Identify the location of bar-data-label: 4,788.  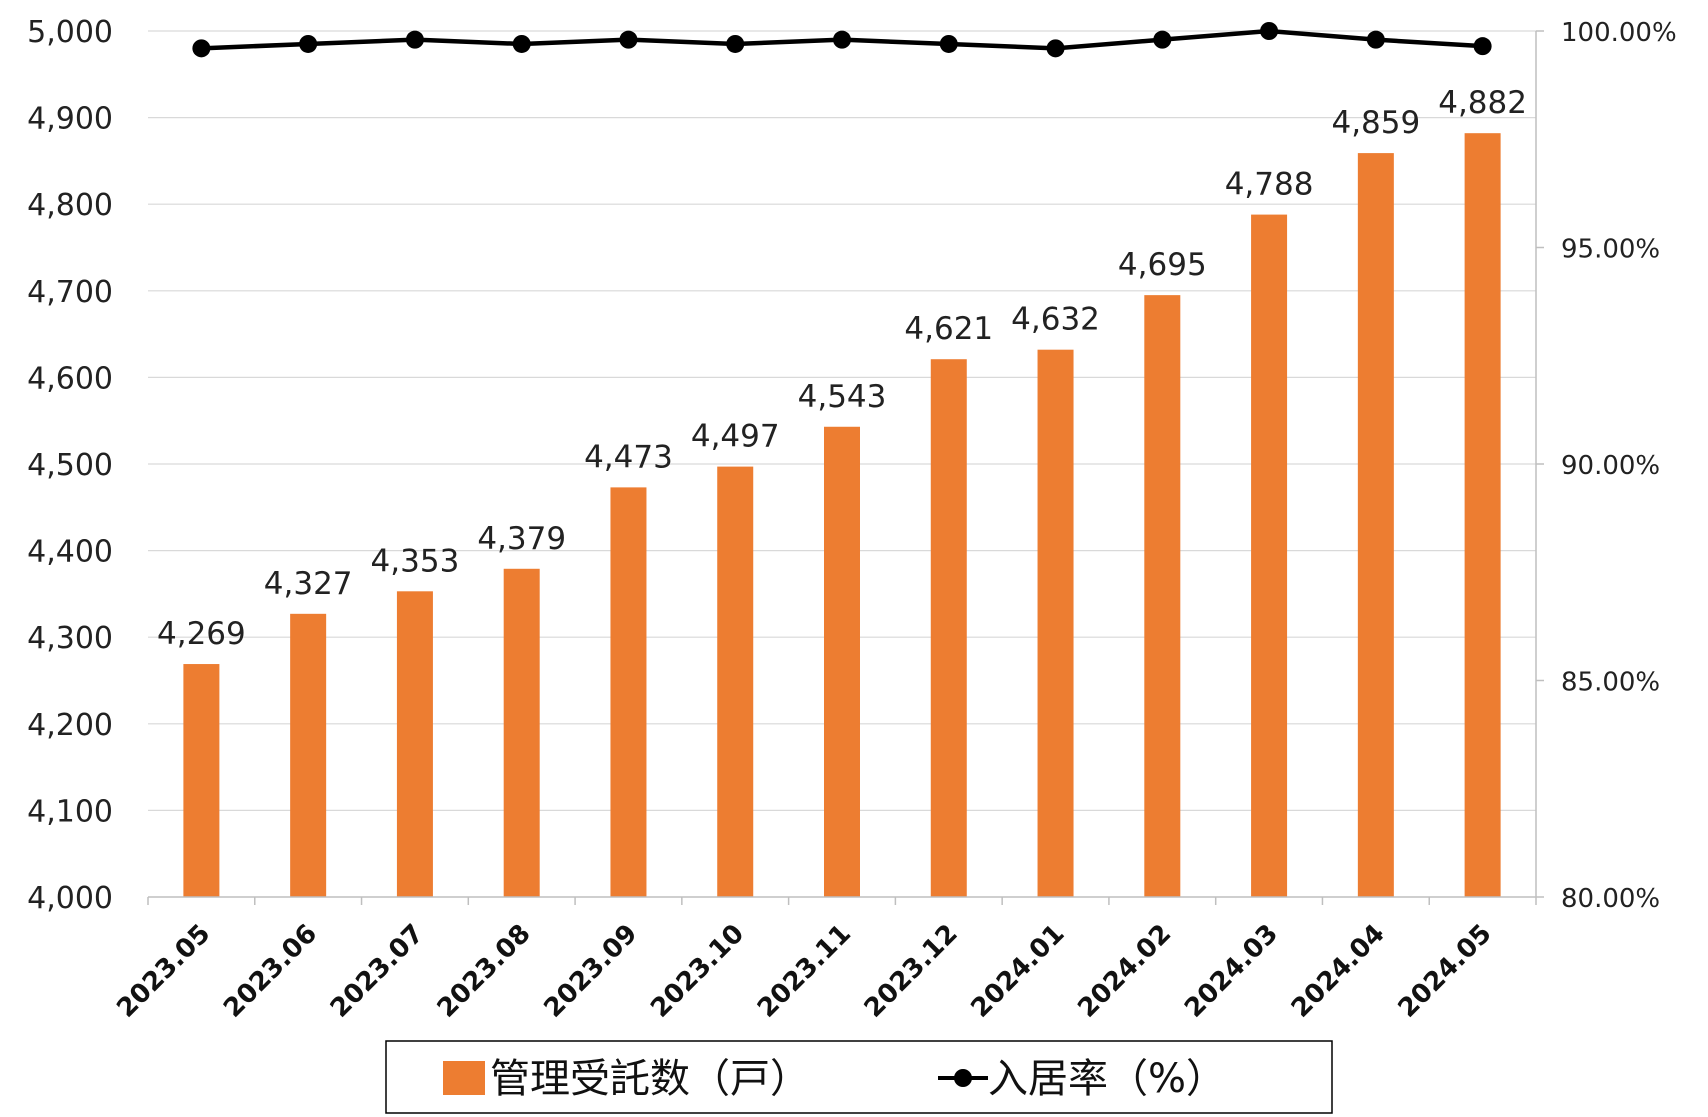
(1269, 185).